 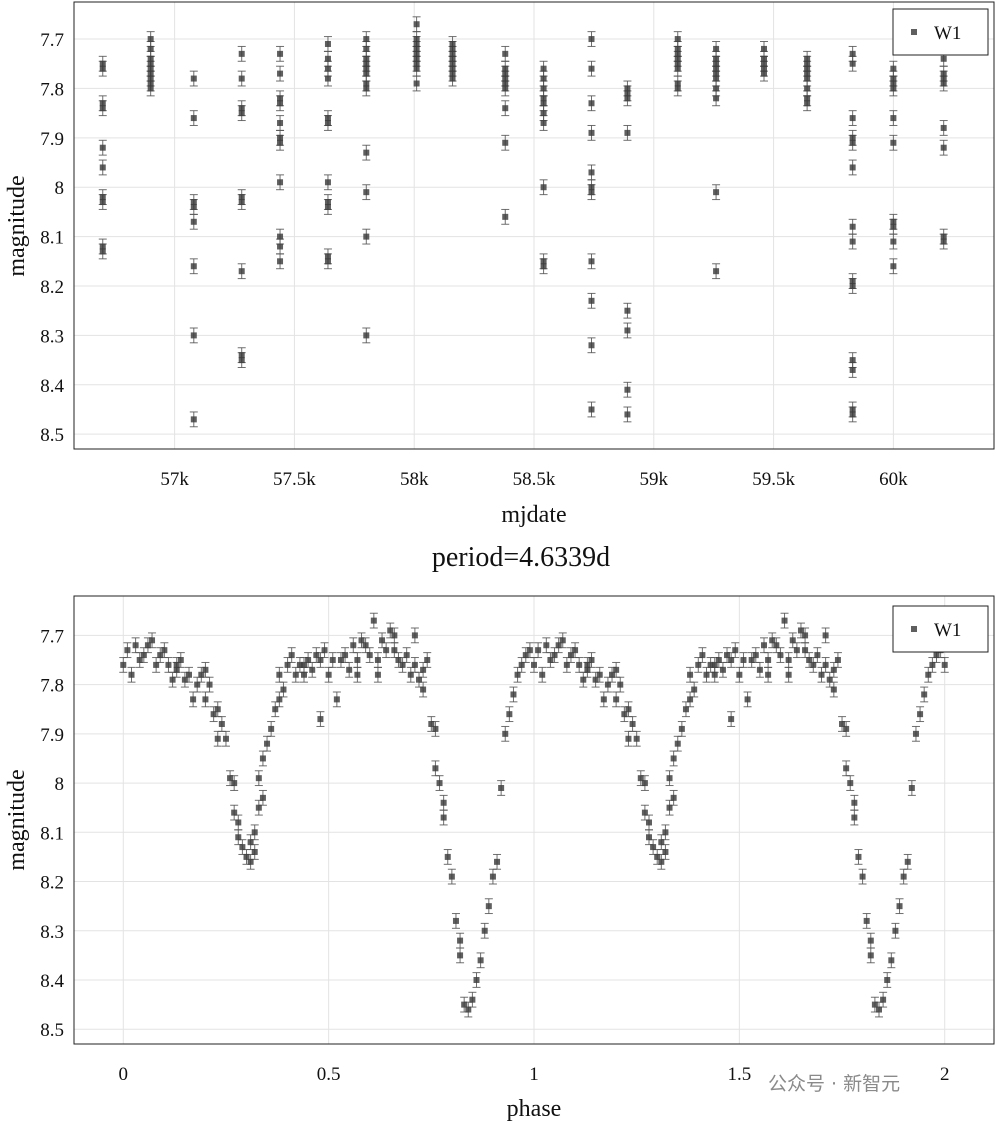 I want to click on phase-y-axis-label: magnitude, so click(x=17, y=819).